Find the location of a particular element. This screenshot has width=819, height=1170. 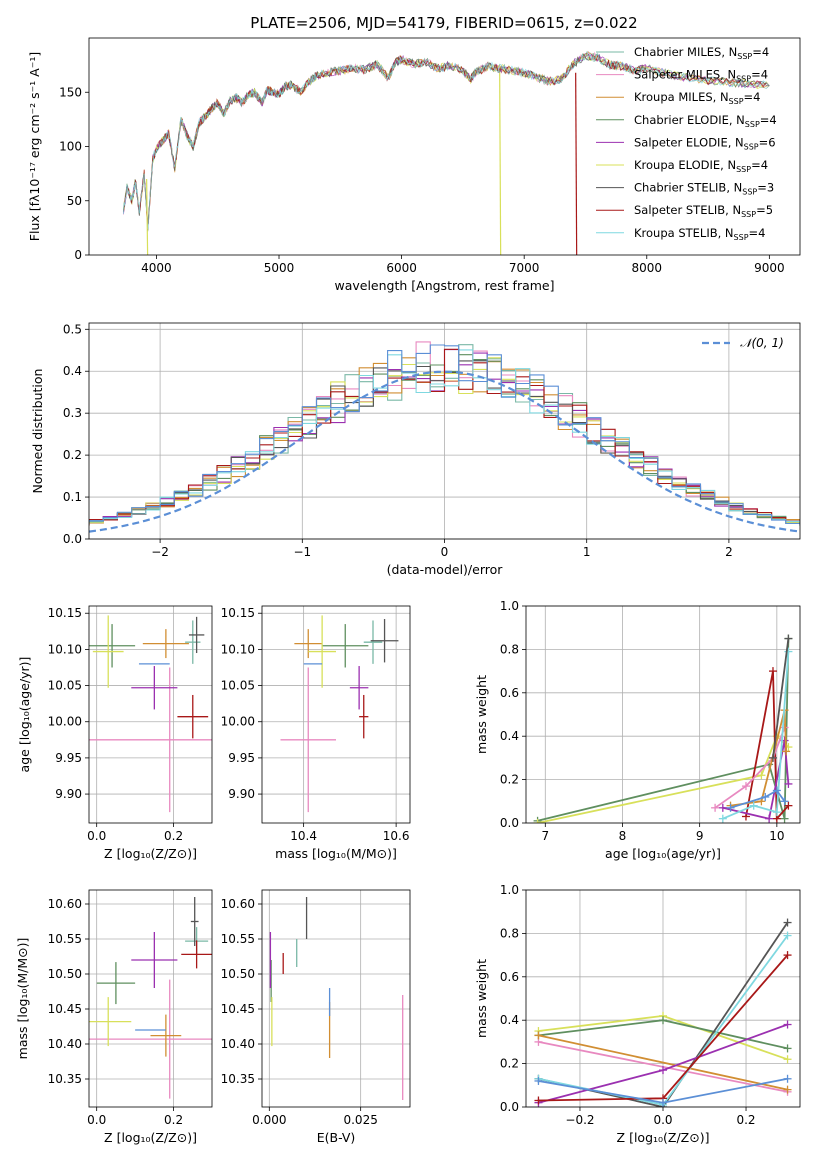

x-axis-label: wavelength [Angstrom, rest frame] is located at coordinates (444, 285).